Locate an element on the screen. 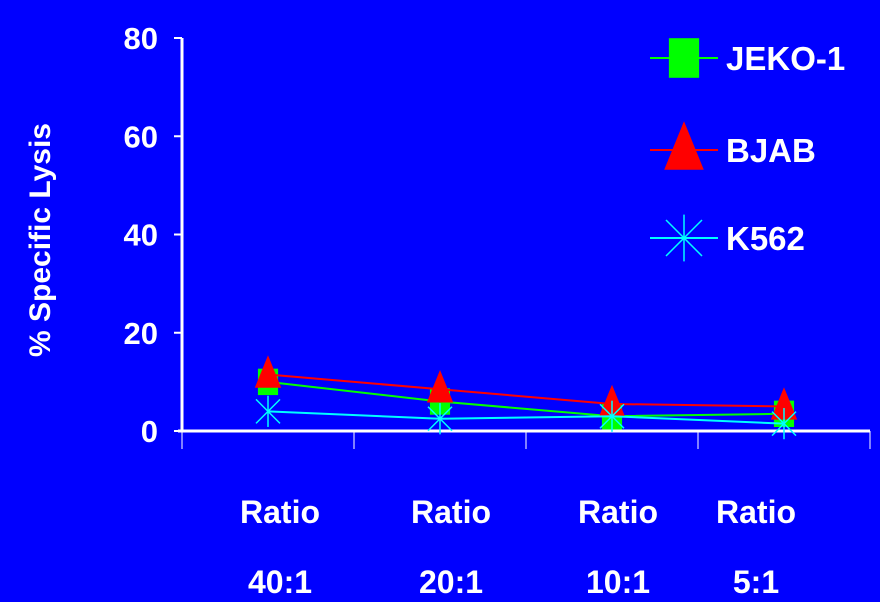 The width and height of the screenshot is (880, 602). x-tick-label-line2: 10:1 is located at coordinates (618, 582).